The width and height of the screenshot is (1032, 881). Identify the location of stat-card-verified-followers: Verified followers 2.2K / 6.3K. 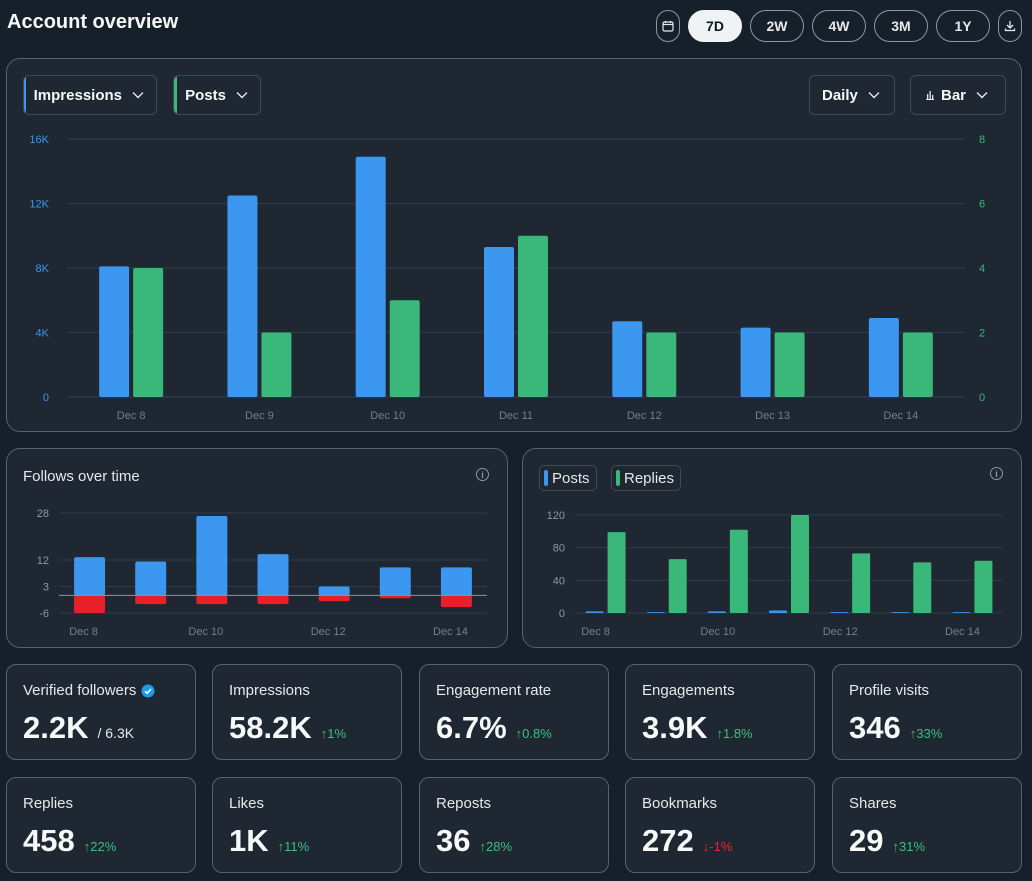
(101, 712).